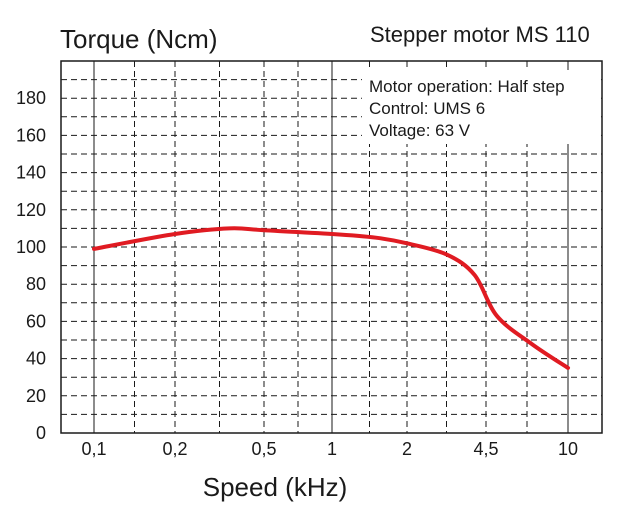 The height and width of the screenshot is (514, 642). What do you see at coordinates (407, 449) in the screenshot?
I see `x-tick-label: 2` at bounding box center [407, 449].